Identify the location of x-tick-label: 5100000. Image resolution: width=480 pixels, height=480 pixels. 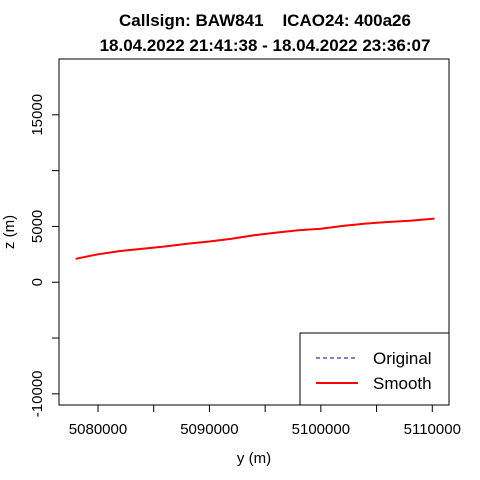
(321, 429).